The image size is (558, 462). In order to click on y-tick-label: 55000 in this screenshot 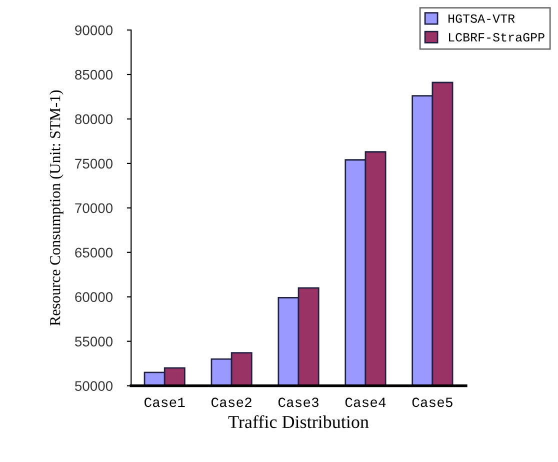, I will do `click(94, 341)`.